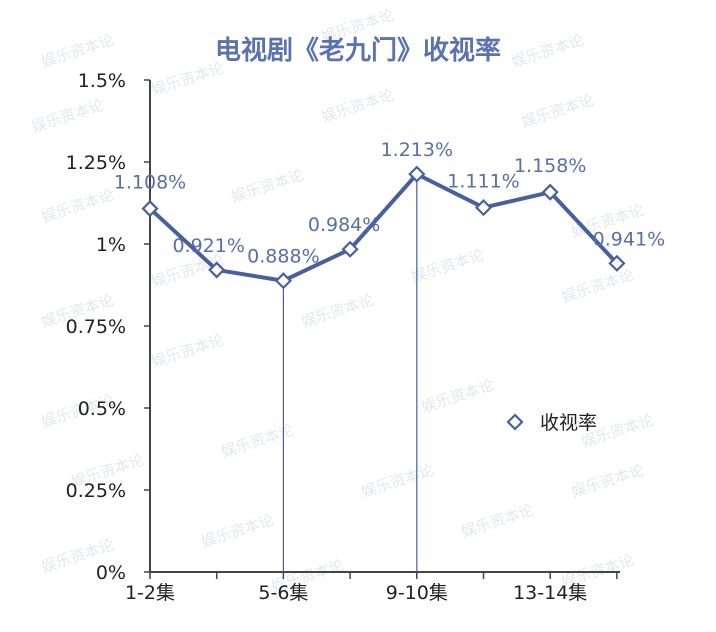 This screenshot has width=716, height=632. I want to click on legend-marker, so click(515, 422).